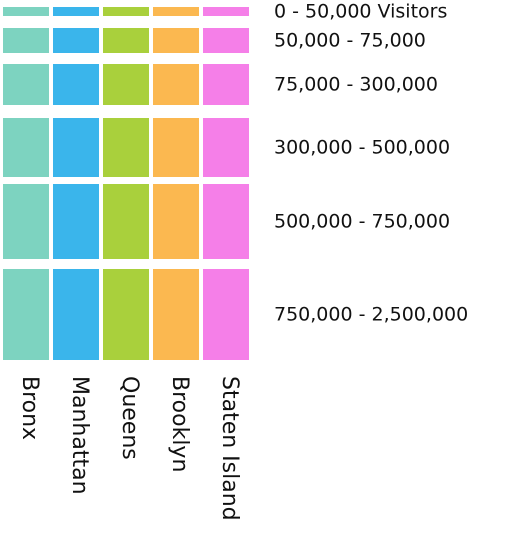  I want to click on tier-label: 750,000 - 2,500,000, so click(371, 314).